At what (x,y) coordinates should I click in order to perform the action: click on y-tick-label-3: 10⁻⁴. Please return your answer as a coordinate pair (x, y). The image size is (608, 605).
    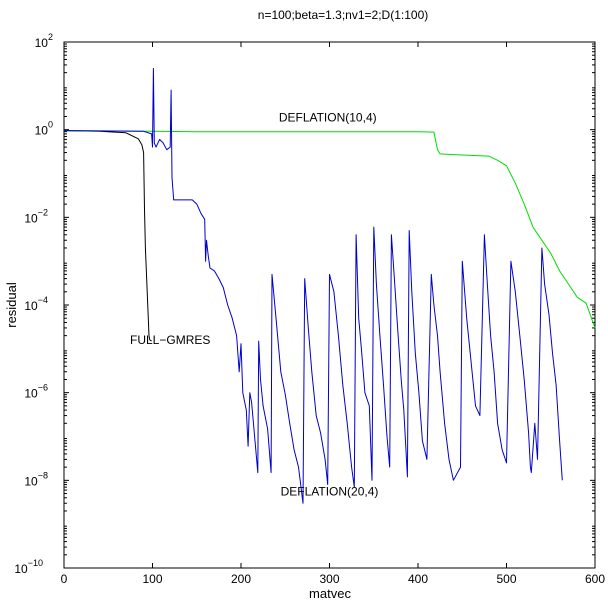
    Looking at the image, I should click on (36, 304).